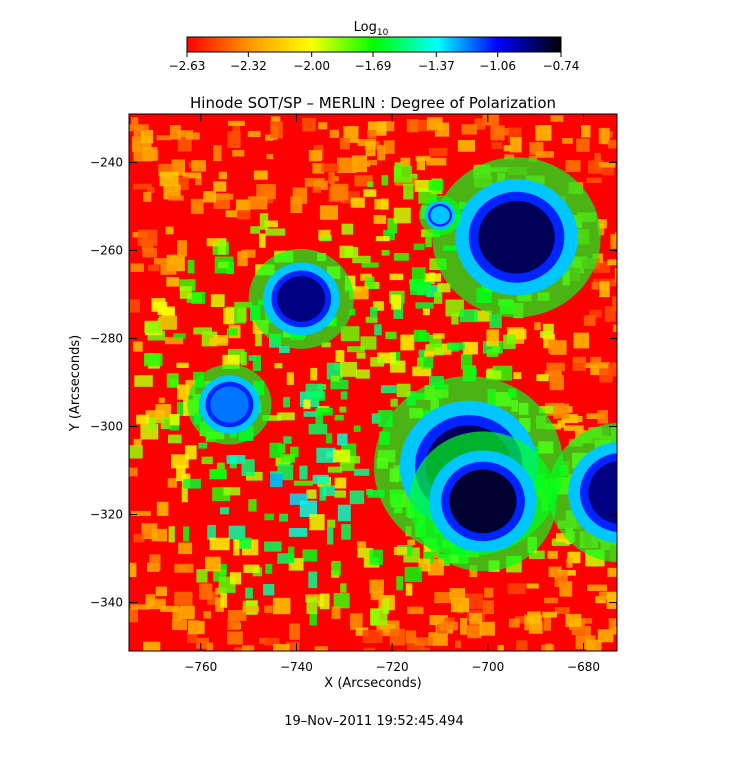  Describe the element at coordinates (75, 383) in the screenshot. I see `y-axis-label: Y (Arcseconds)` at that location.